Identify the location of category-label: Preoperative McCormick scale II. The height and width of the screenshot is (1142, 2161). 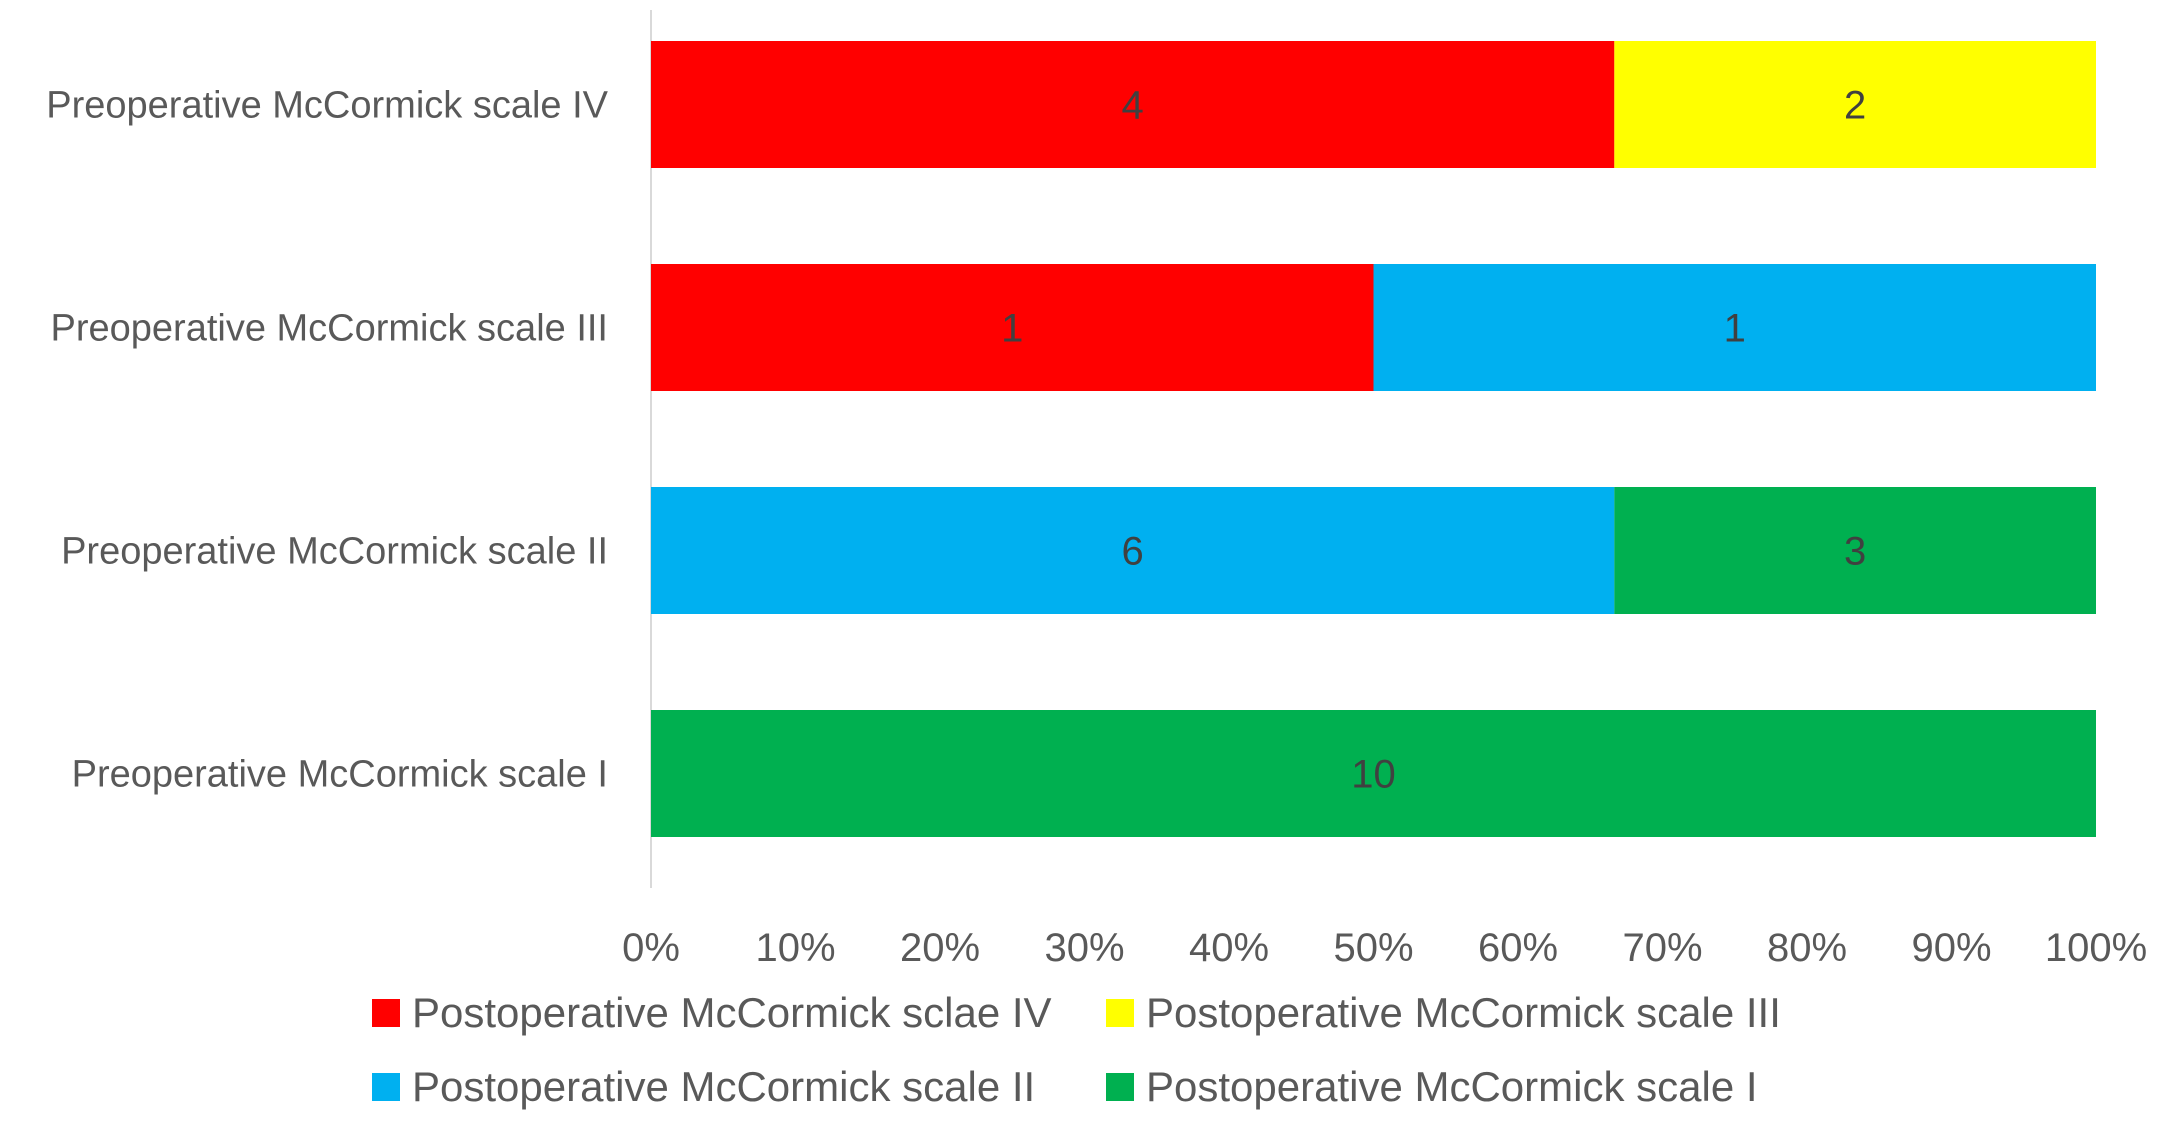
(334, 552).